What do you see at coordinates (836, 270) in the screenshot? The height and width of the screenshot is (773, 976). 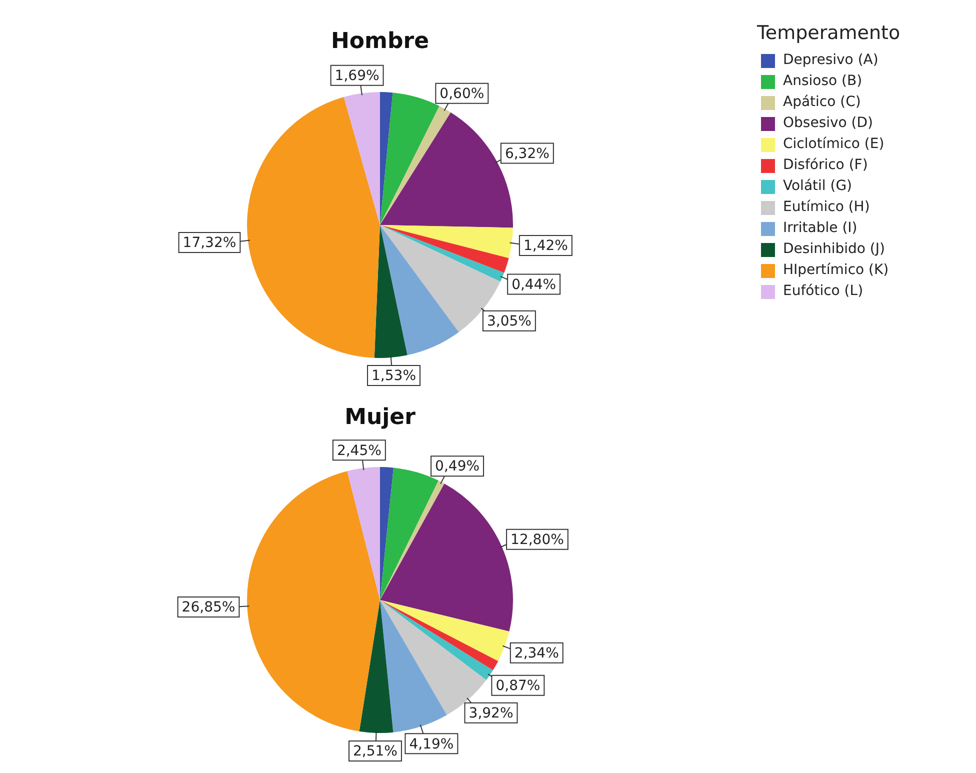 I see `legend-label: HIpertímico (K)` at bounding box center [836, 270].